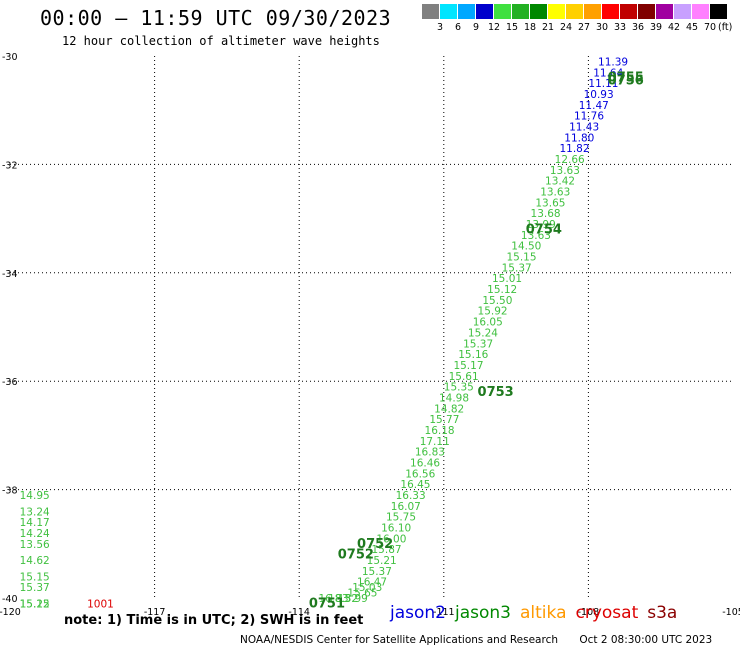  I want to click on swh-value-jason3: 16.00, so click(391, 539).